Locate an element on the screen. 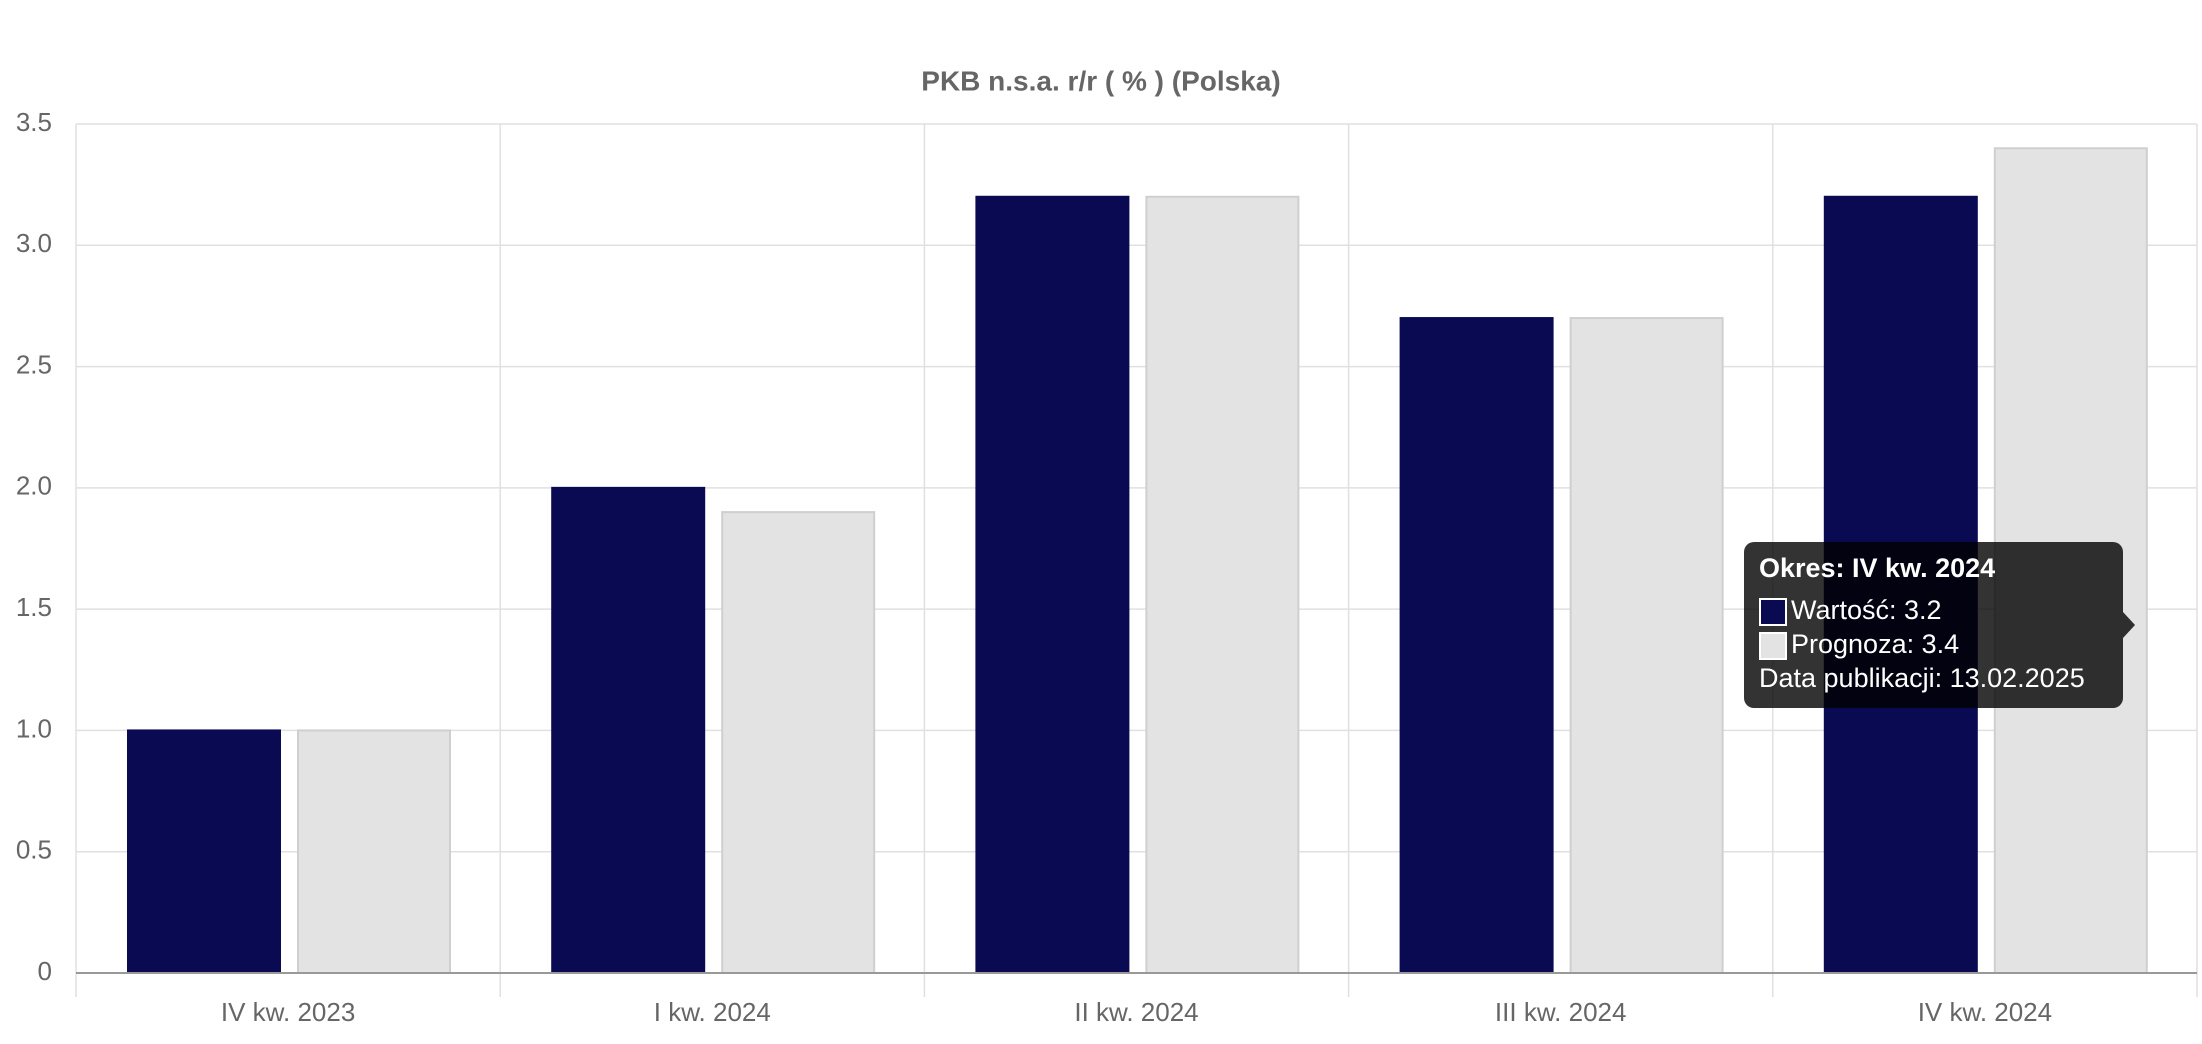 Image resolution: width=2202 pixels, height=1044 pixels. y-tick-label: 1.0 is located at coordinates (34, 728).